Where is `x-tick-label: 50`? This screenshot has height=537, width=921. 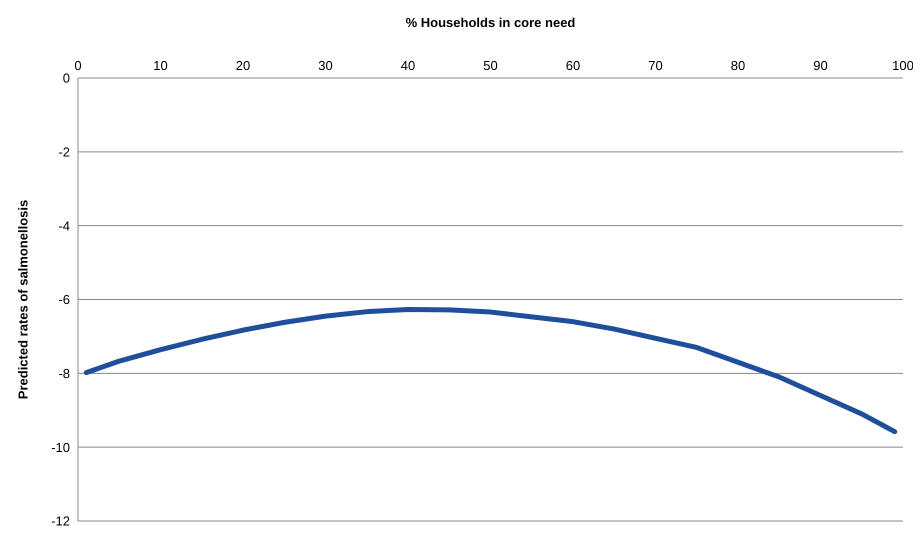
x-tick-label: 50 is located at coordinates (490, 65).